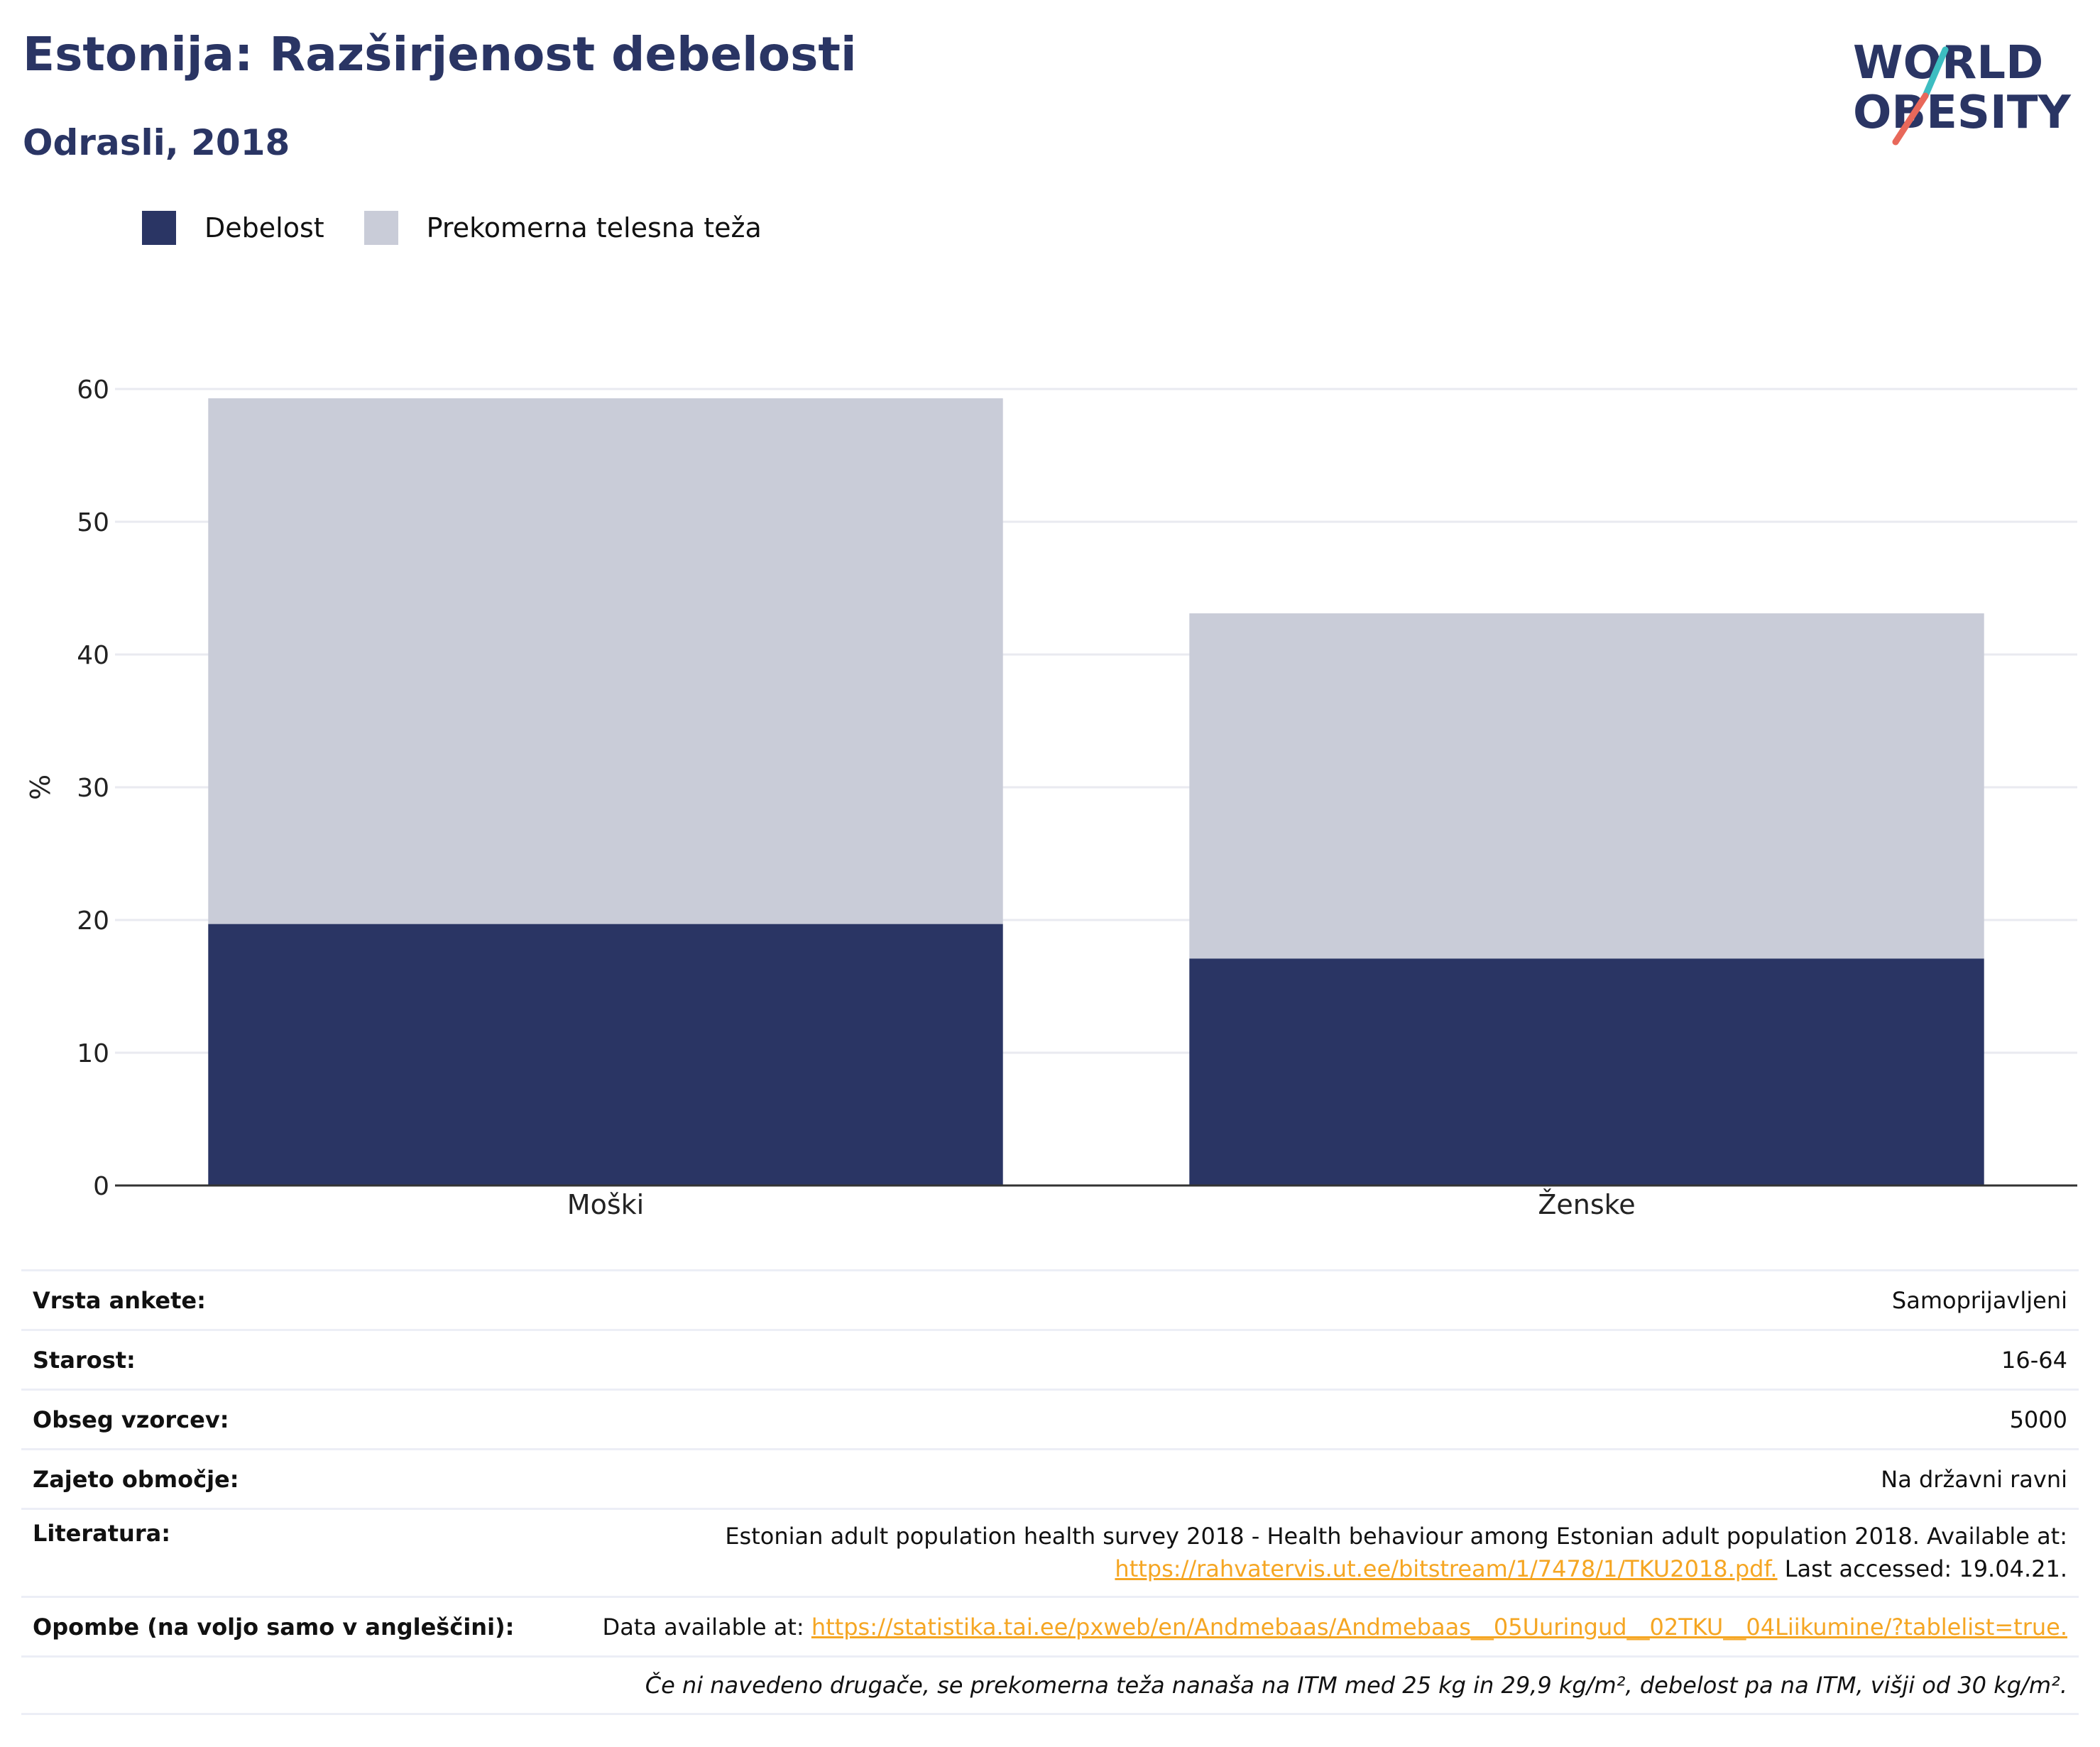  What do you see at coordinates (93, 390) in the screenshot?
I see `y-tick-label: 60` at bounding box center [93, 390].